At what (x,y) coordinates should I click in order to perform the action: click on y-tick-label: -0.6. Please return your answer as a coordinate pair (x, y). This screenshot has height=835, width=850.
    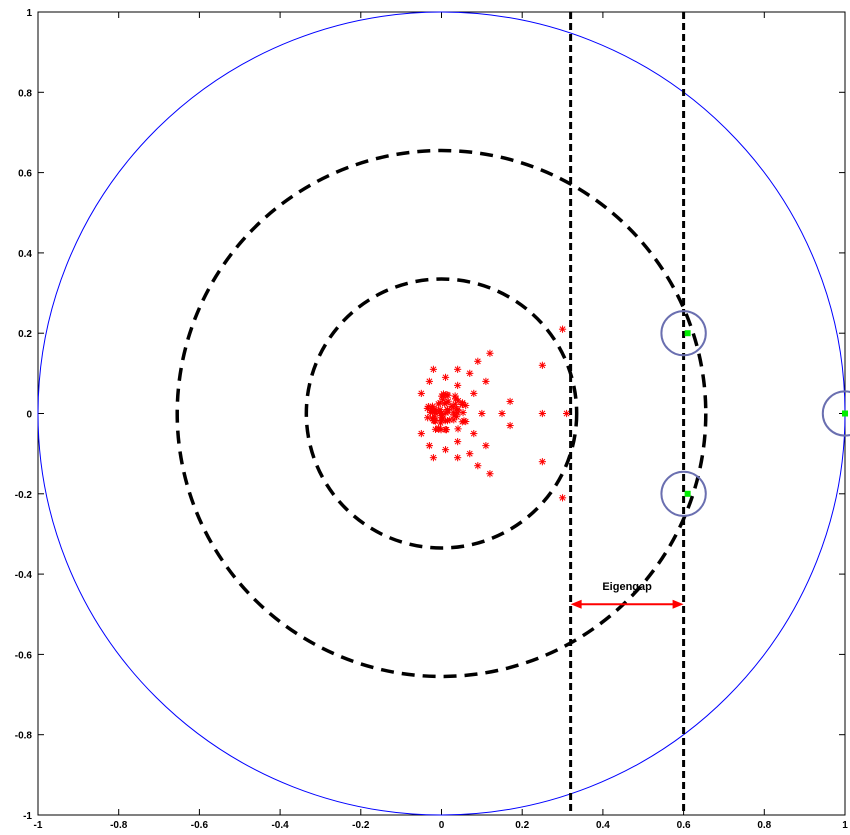
    Looking at the image, I should click on (24, 655).